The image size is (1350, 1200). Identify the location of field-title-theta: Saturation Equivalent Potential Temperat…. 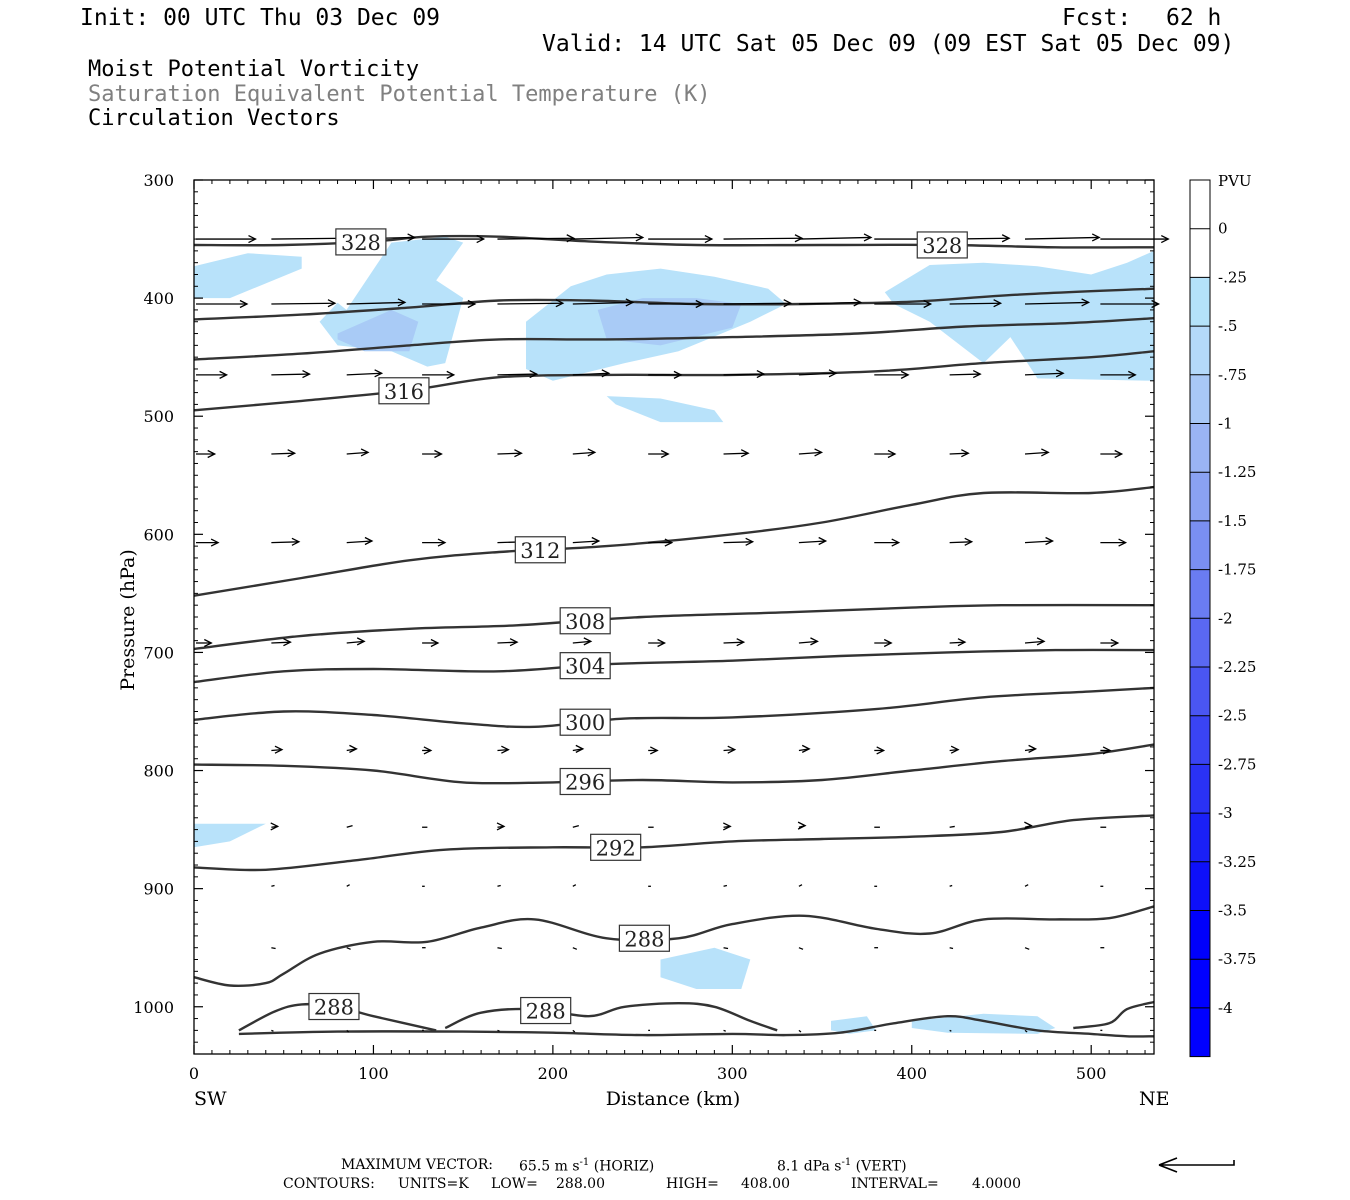
(399, 94).